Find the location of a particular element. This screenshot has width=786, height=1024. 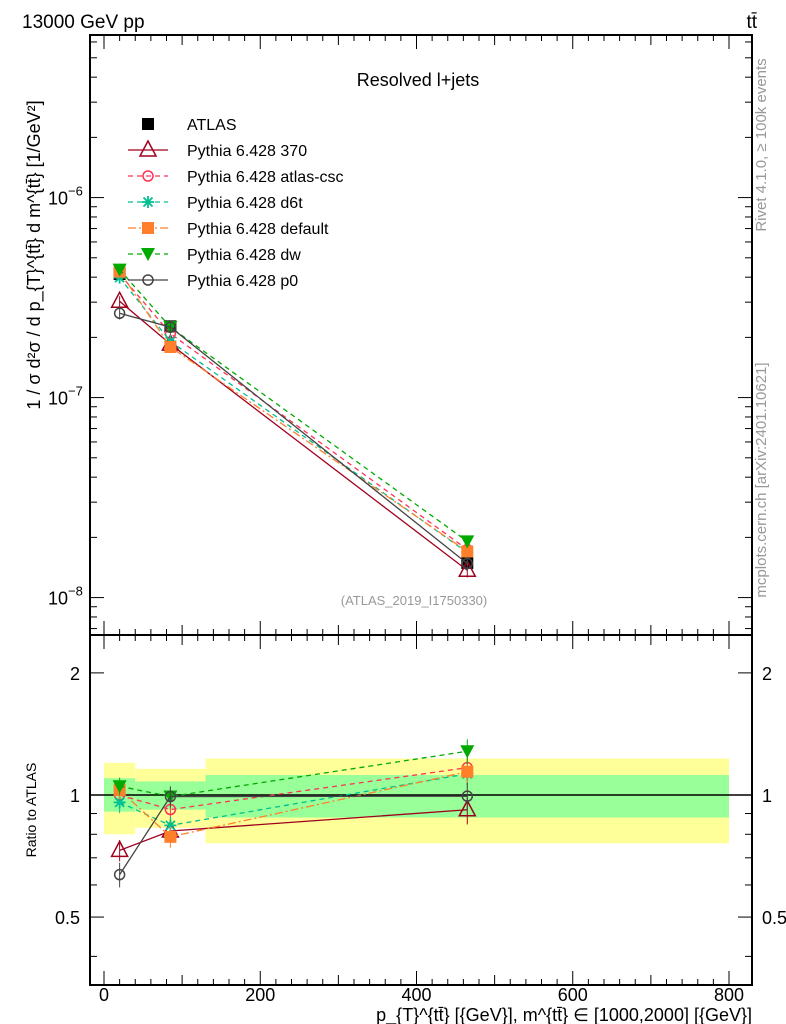

y-tick-label: 10⁻⁷ is located at coordinates (65, 396).